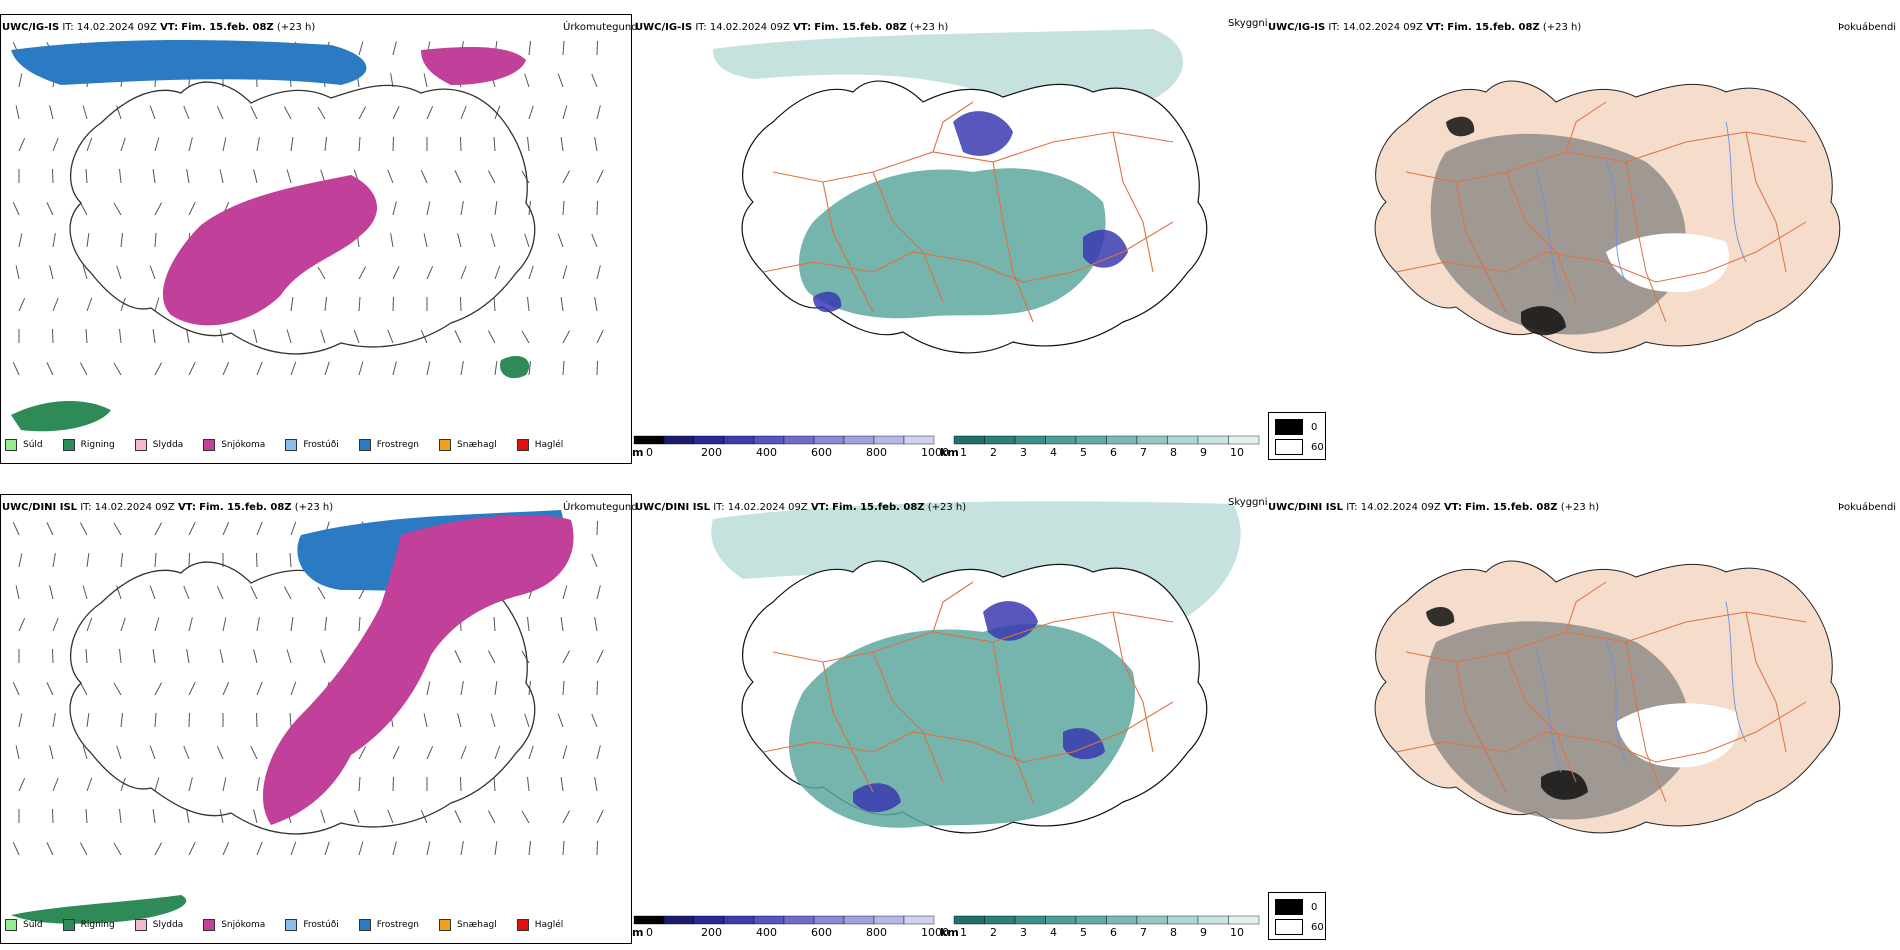  Describe the element at coordinates (88, 445) in the screenshot. I see `precip-legend-item: Rigning` at that location.